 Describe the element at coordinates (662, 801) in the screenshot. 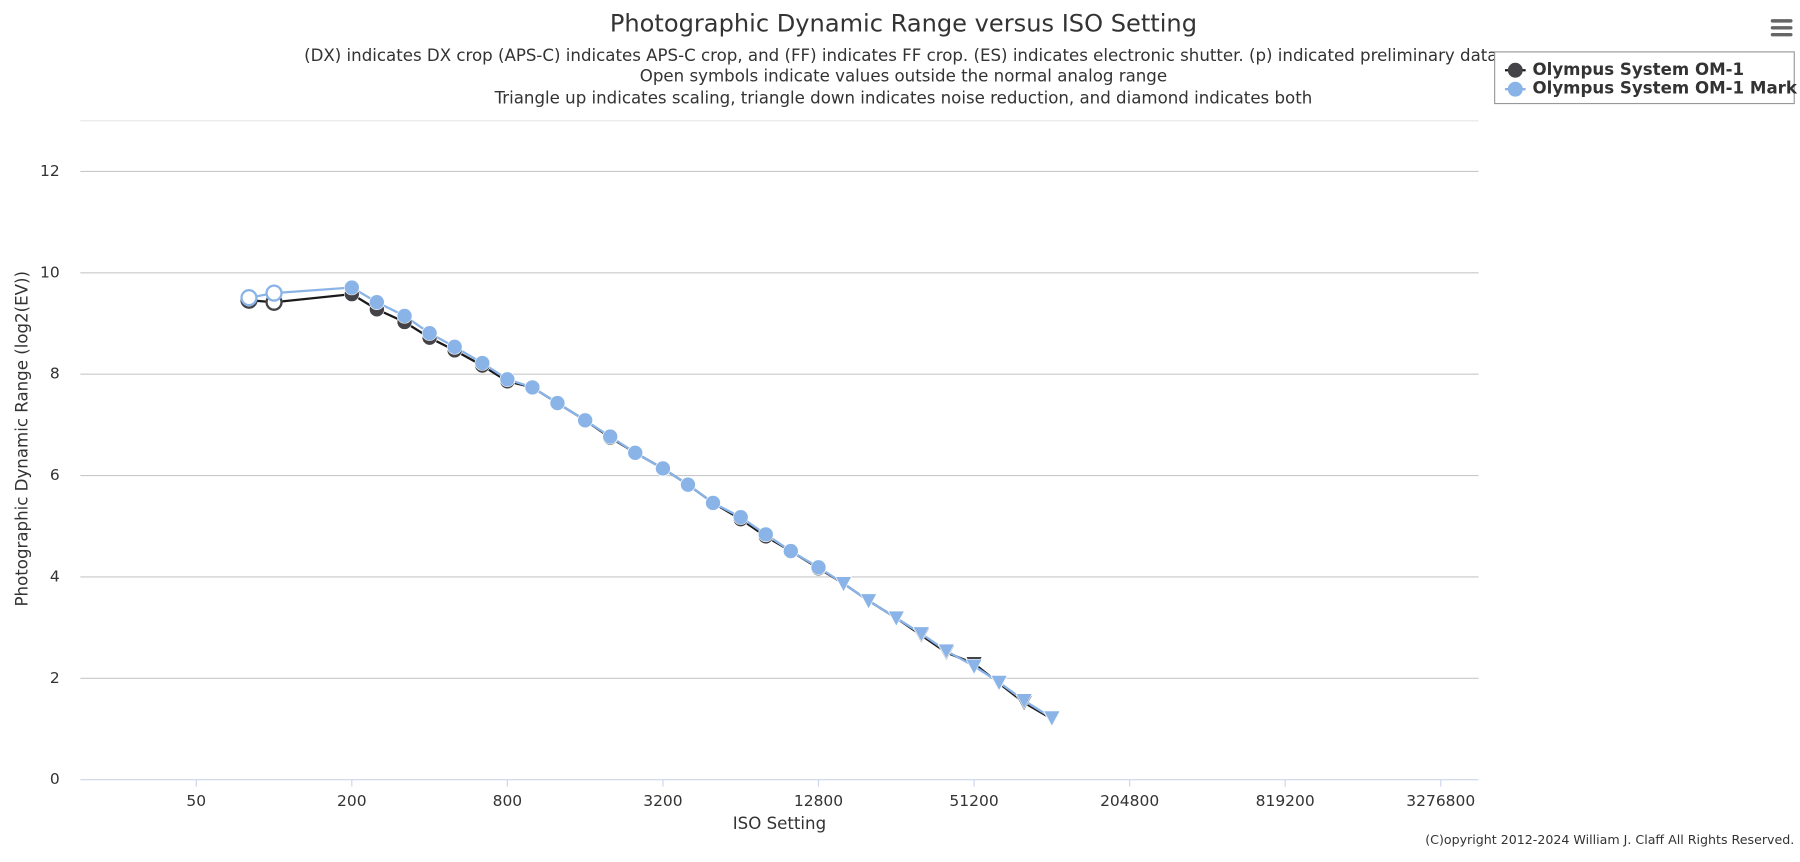

I see `x-tick-label: 3200` at that location.